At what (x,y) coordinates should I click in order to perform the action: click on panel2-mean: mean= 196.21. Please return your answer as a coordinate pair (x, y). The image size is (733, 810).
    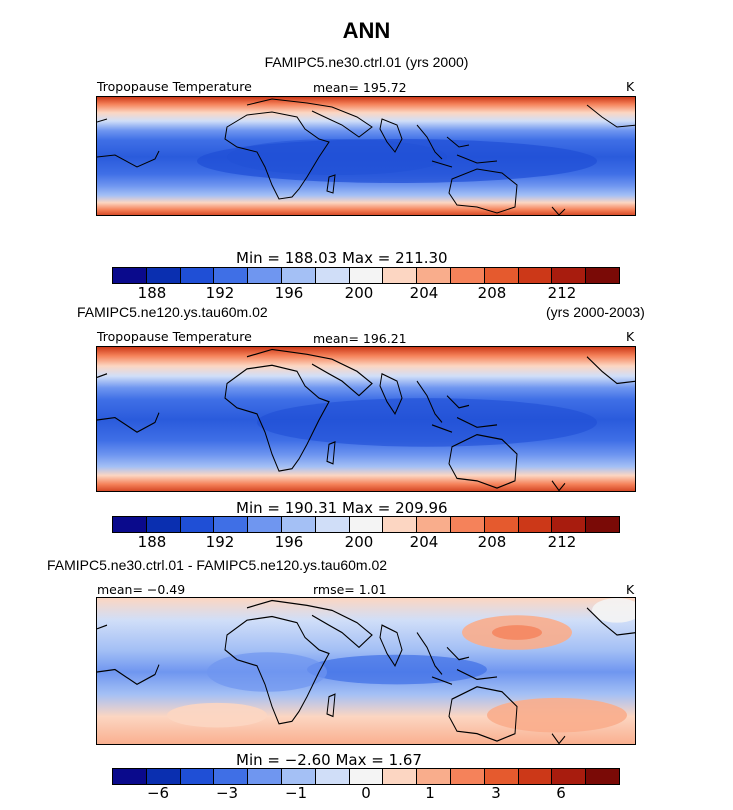
    Looking at the image, I should click on (360, 338).